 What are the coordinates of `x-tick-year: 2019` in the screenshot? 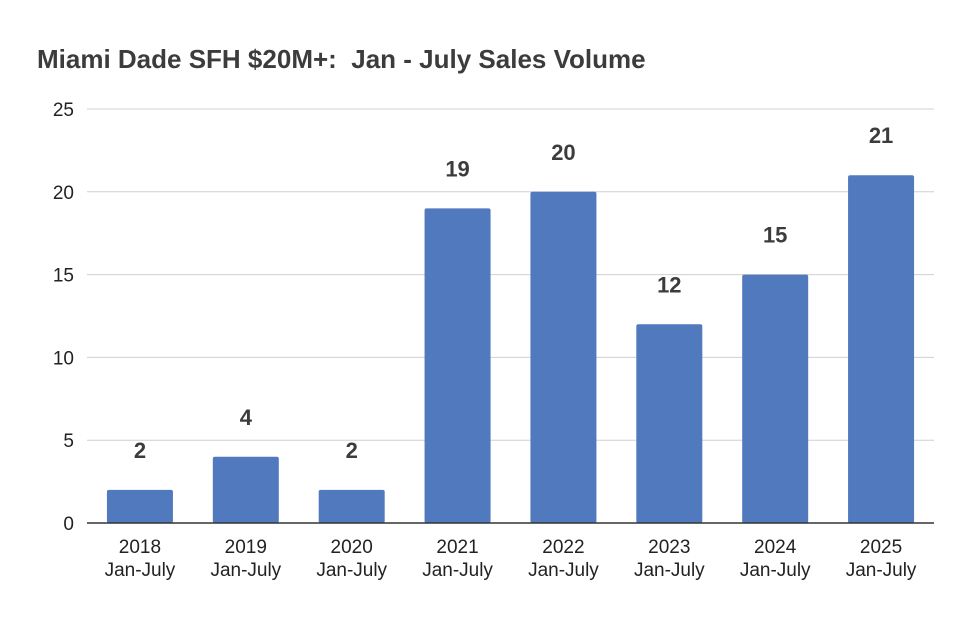 It's located at (246, 547).